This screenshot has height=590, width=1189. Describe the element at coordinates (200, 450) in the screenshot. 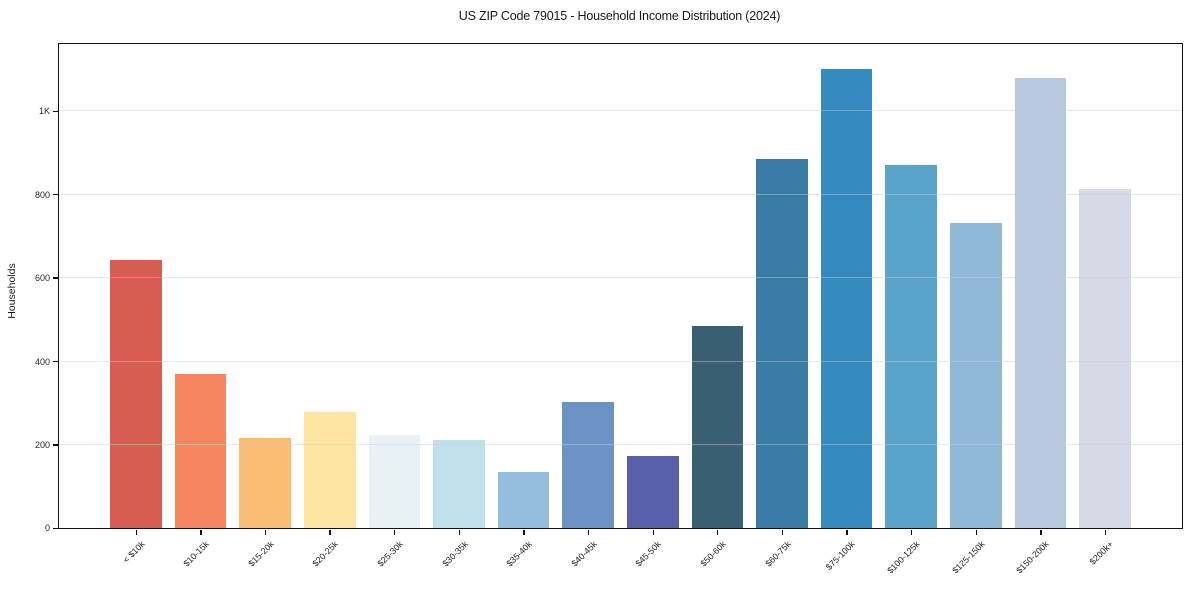

I see `bar-10-15k` at that location.